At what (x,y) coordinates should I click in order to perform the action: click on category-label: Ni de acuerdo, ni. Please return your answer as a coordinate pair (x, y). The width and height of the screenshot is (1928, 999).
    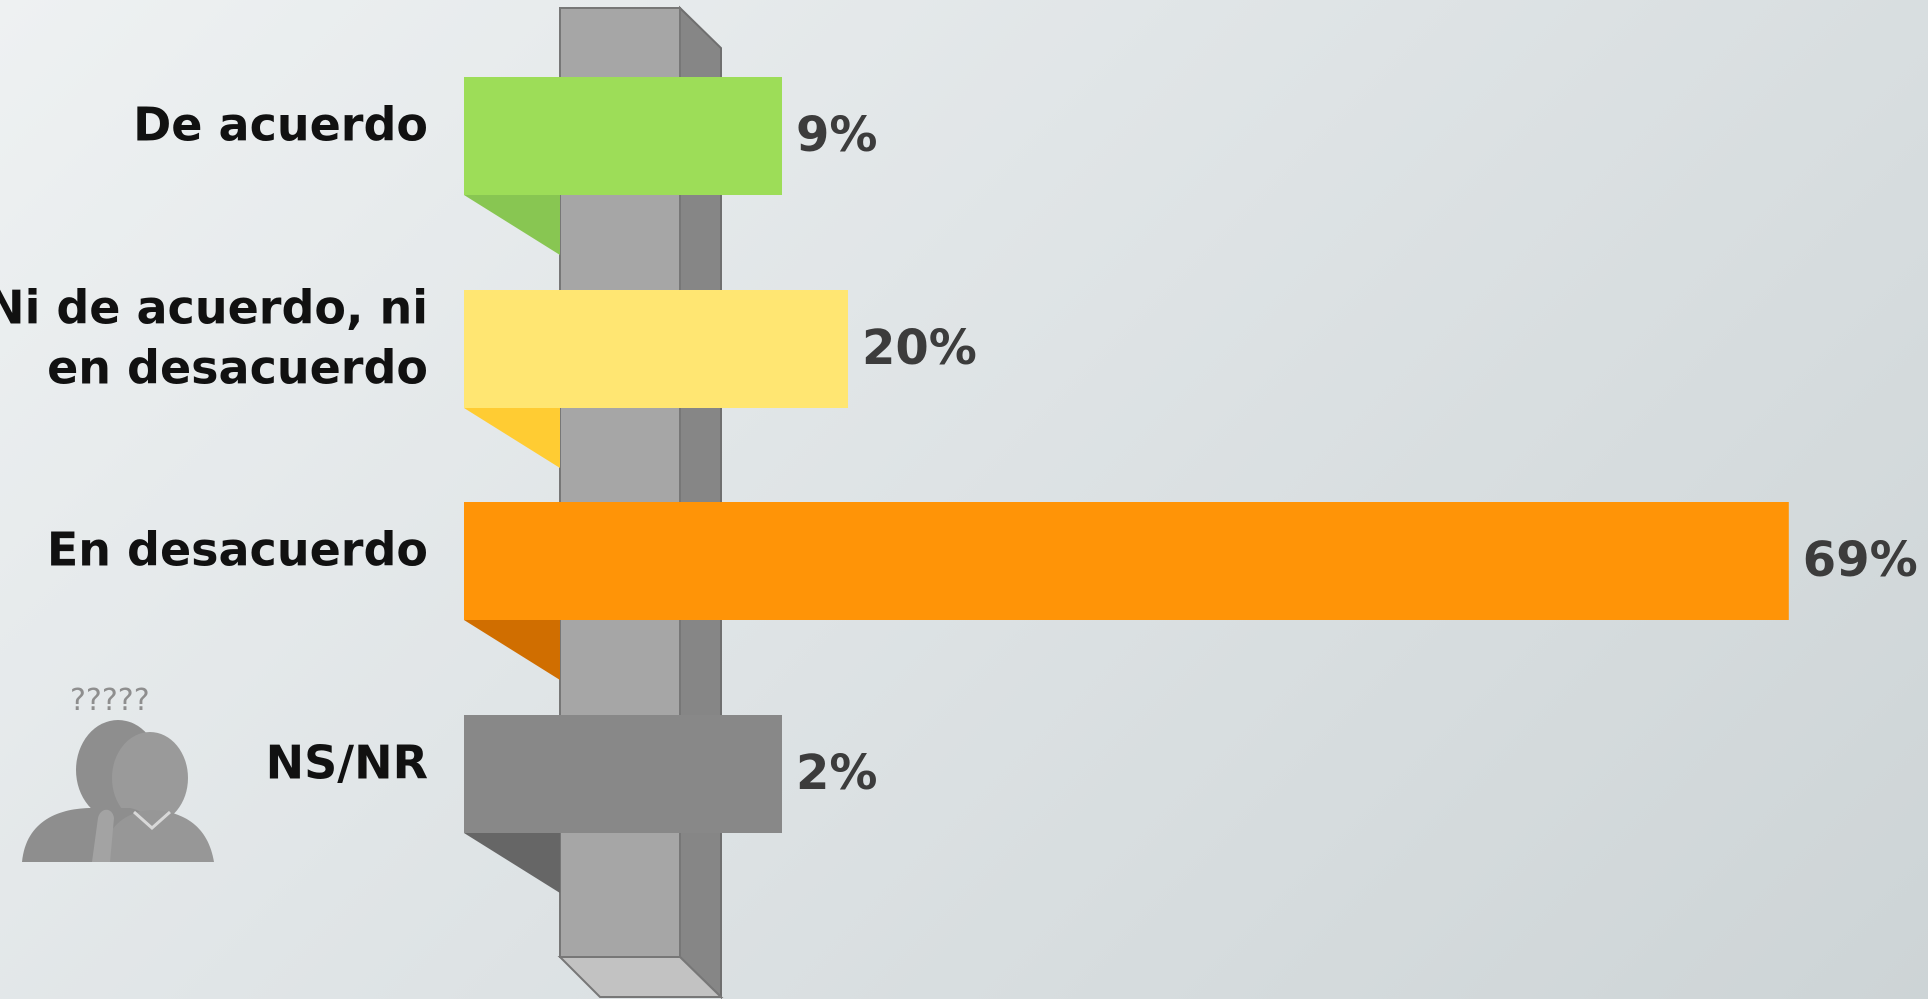
    Looking at the image, I should click on (214, 308).